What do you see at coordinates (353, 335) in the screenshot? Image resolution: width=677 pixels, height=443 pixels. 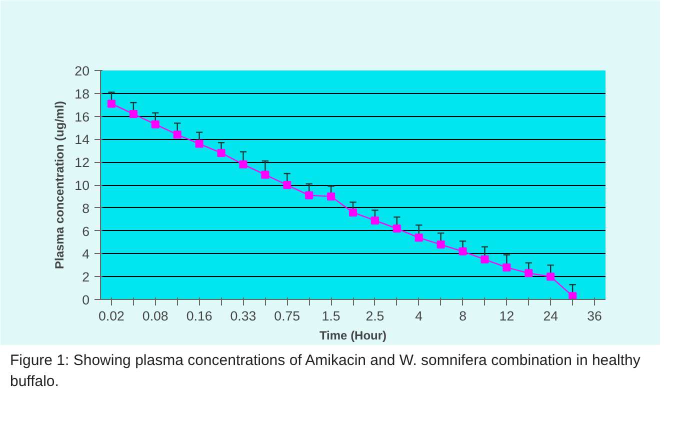 I see `x-axis-title: Time (Hour)` at bounding box center [353, 335].